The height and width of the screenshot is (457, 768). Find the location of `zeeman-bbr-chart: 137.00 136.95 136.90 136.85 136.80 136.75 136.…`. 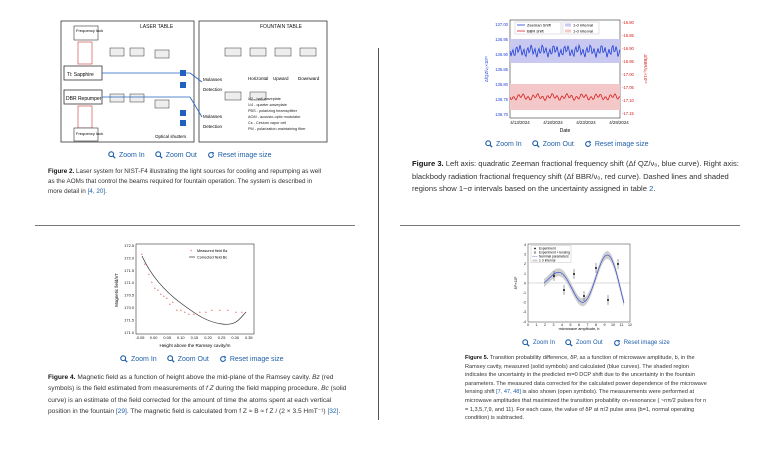

zeeman-bbr-chart: 137.00 136.95 136.90 136.85 136.80 136.75 136.… is located at coordinates (566, 76).